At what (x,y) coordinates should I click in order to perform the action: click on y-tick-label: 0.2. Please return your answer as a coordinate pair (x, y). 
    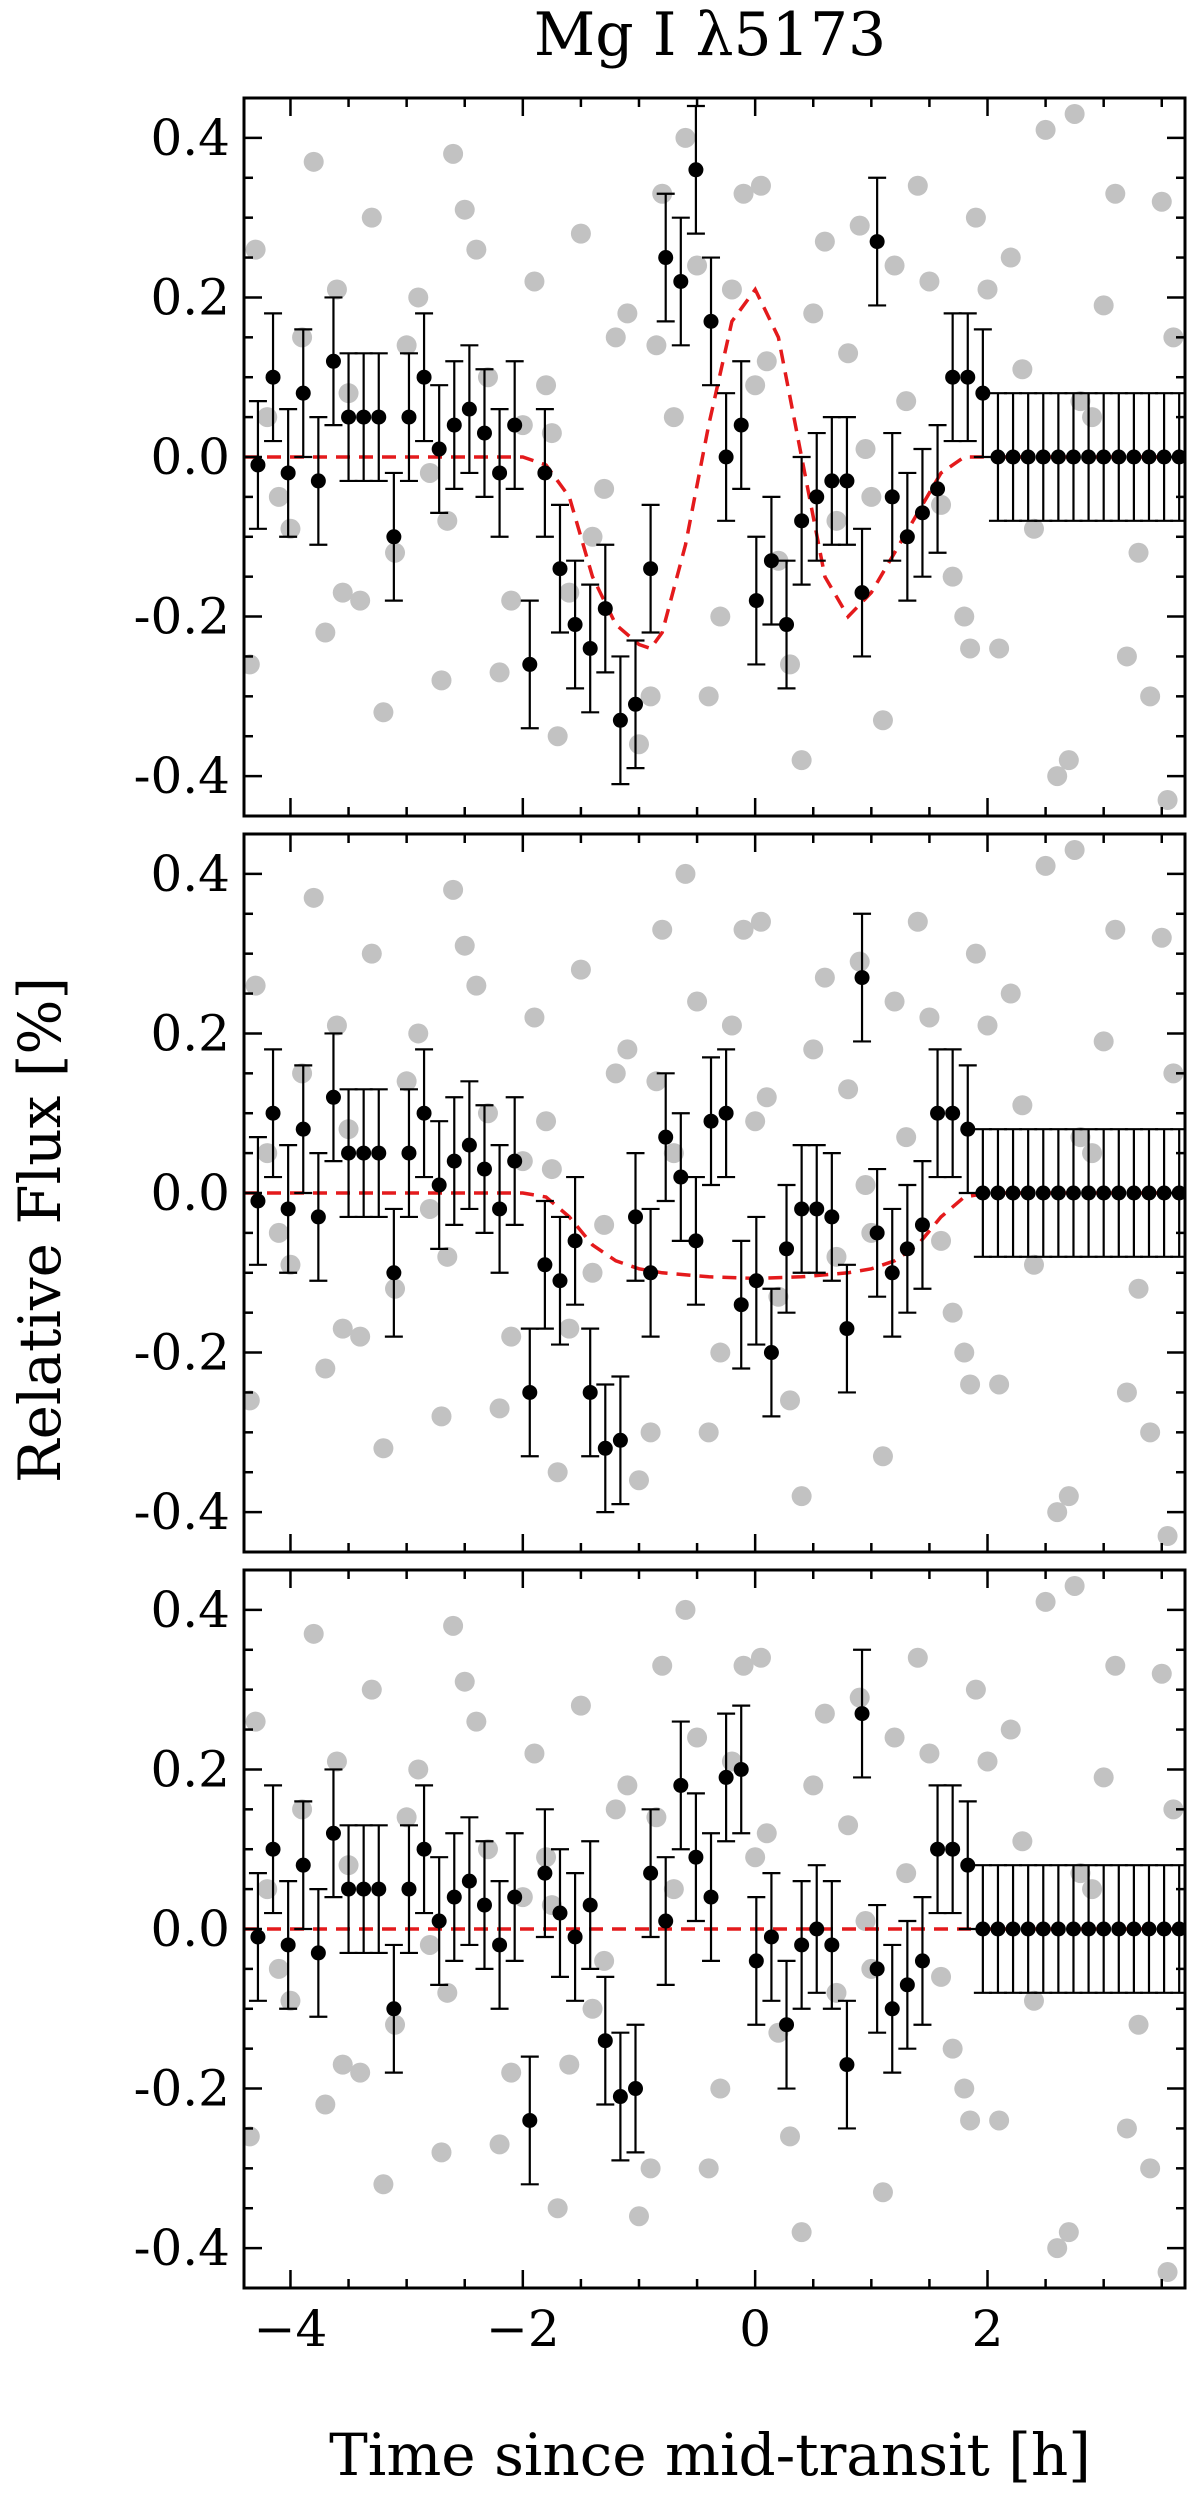
    Looking at the image, I should click on (190, 297).